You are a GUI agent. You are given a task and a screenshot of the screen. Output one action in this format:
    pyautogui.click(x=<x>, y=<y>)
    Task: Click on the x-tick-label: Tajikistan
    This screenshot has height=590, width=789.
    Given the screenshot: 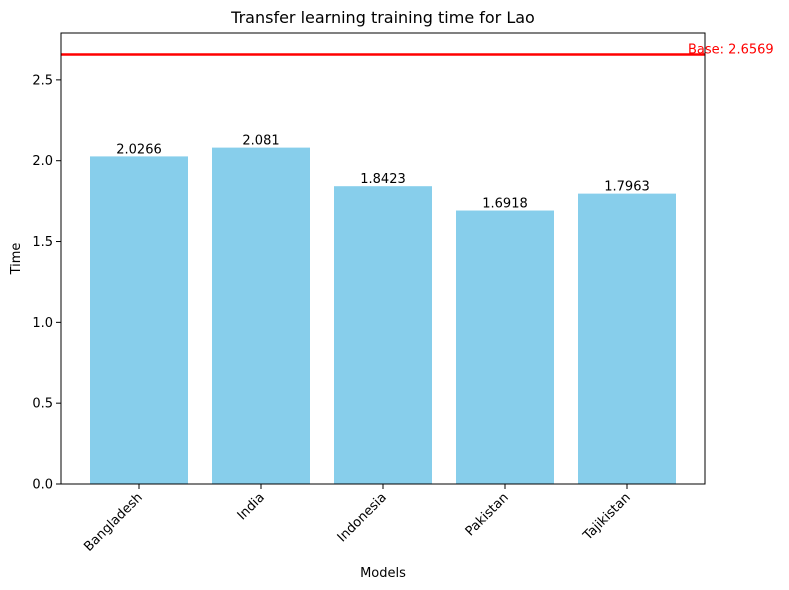 What is the action you would take?
    pyautogui.click(x=607, y=517)
    